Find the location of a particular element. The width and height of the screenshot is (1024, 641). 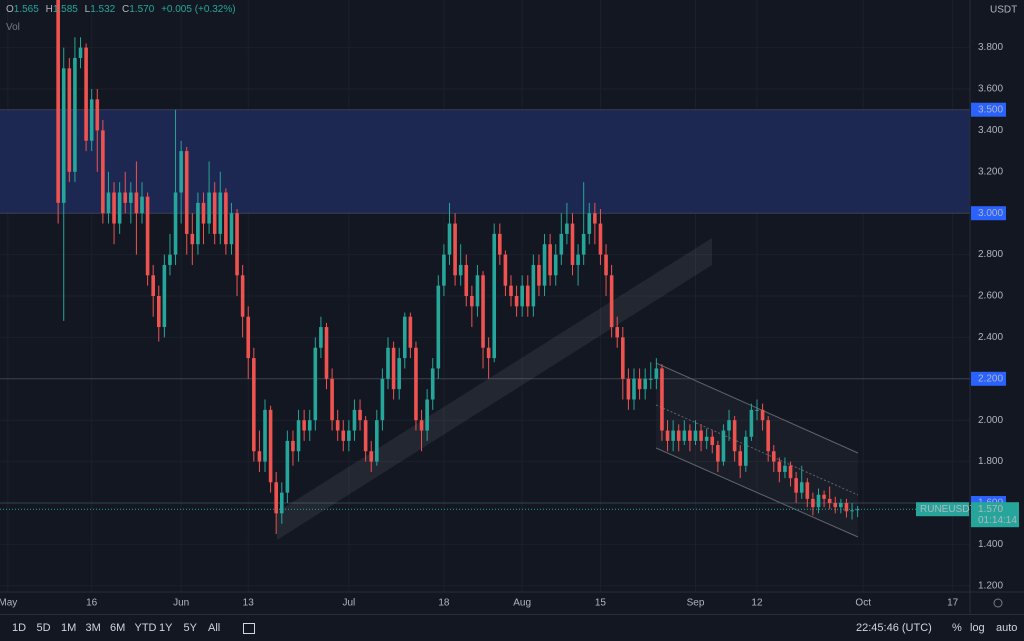

auto-toggle: auto is located at coordinates (1007, 628).